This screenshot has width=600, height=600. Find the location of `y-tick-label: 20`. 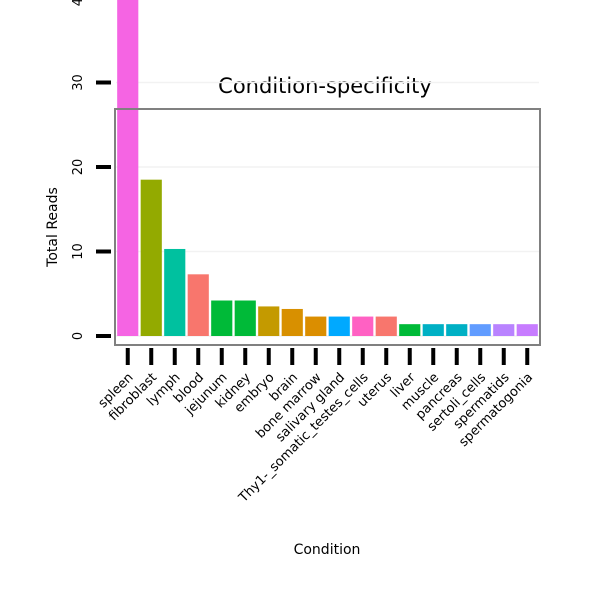

y-tick-label: 20 is located at coordinates (78, 167).